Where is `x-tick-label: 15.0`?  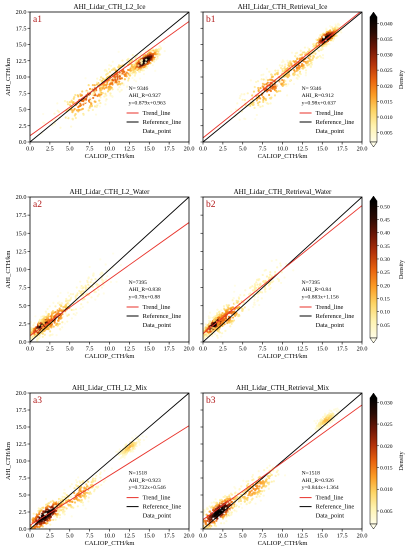 x-tick-label: 15.0 is located at coordinates (149, 149).